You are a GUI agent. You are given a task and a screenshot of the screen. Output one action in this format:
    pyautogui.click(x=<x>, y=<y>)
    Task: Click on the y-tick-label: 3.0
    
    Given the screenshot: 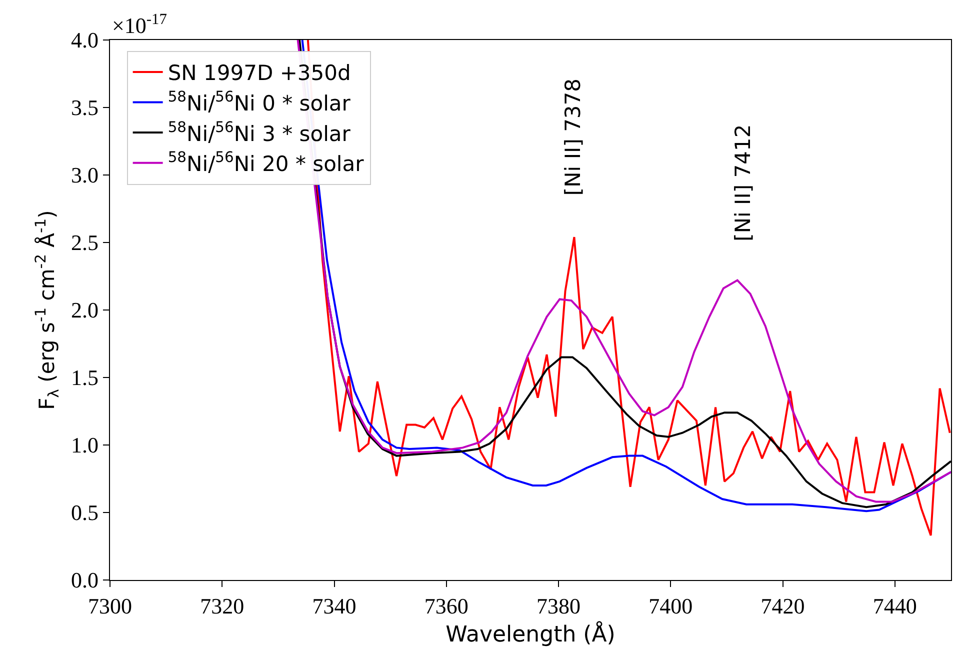 What is the action you would take?
    pyautogui.click(x=84, y=175)
    